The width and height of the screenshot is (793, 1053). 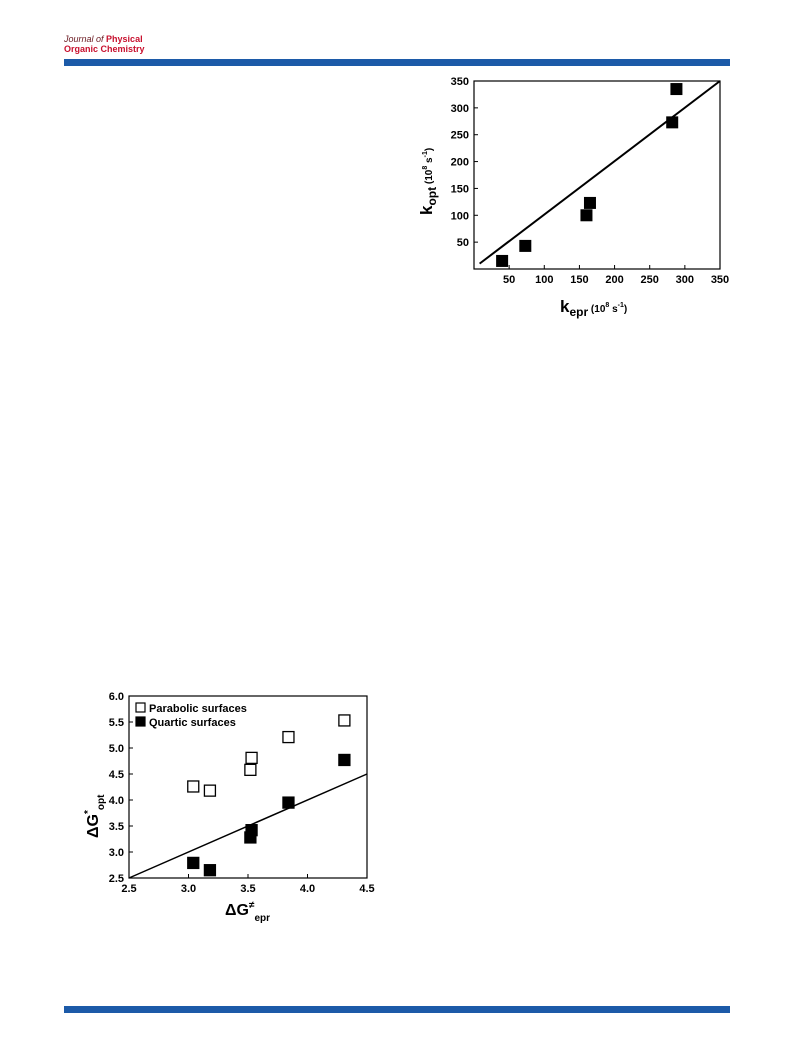 What do you see at coordinates (116, 697) in the screenshot?
I see `y-tick-label: 6.0` at bounding box center [116, 697].